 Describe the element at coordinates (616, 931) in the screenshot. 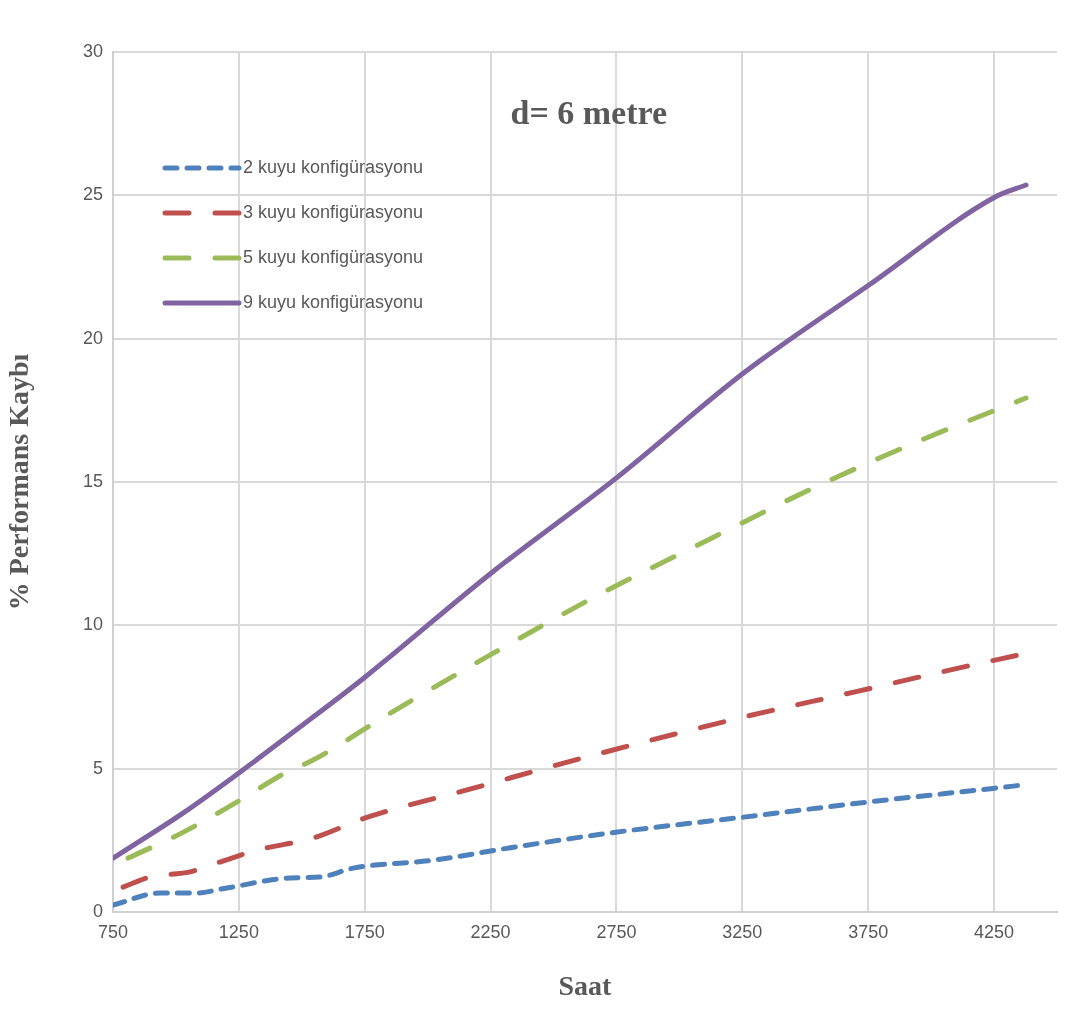

I see `x-tick-label: 2750` at that location.